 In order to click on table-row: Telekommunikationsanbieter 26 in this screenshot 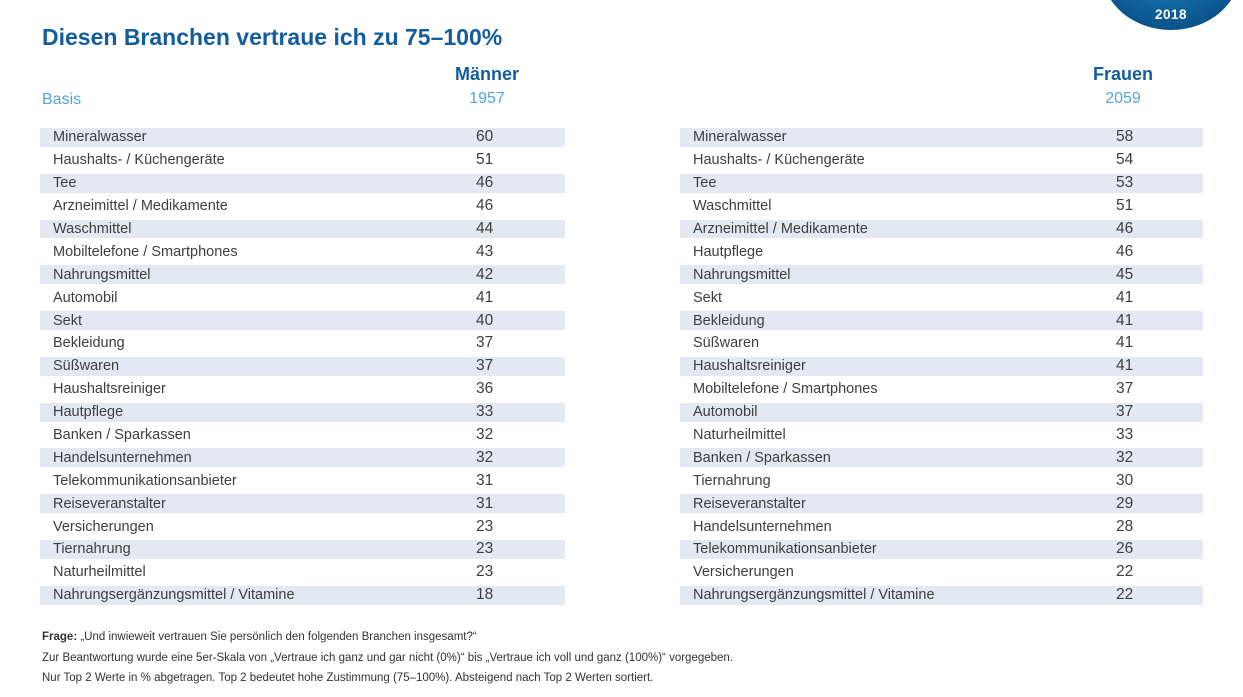, I will do `click(941, 549)`.